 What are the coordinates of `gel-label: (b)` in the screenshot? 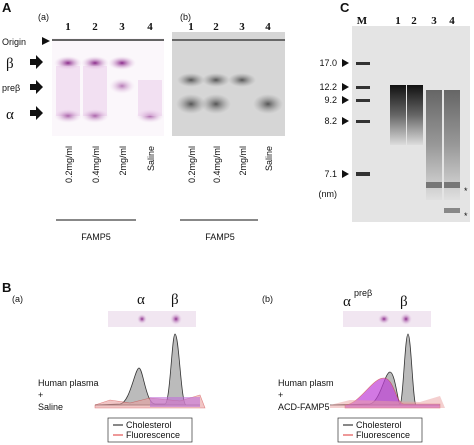 It's located at (185, 17).